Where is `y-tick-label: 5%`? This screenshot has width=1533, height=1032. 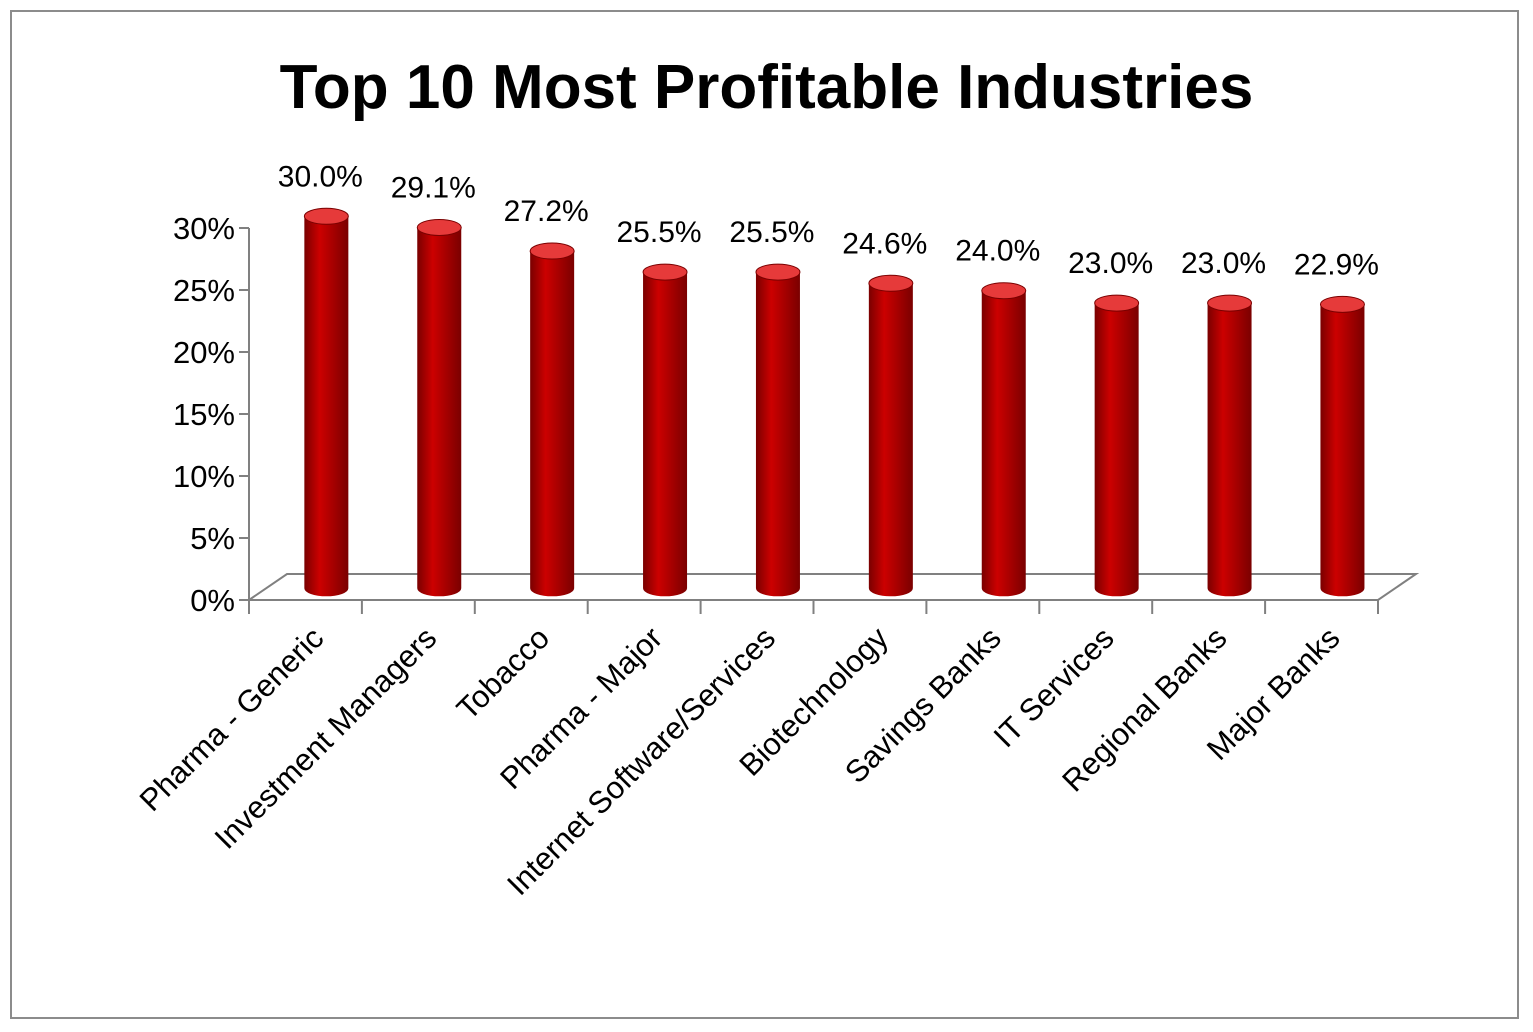
y-tick-label: 5% is located at coordinates (212, 538).